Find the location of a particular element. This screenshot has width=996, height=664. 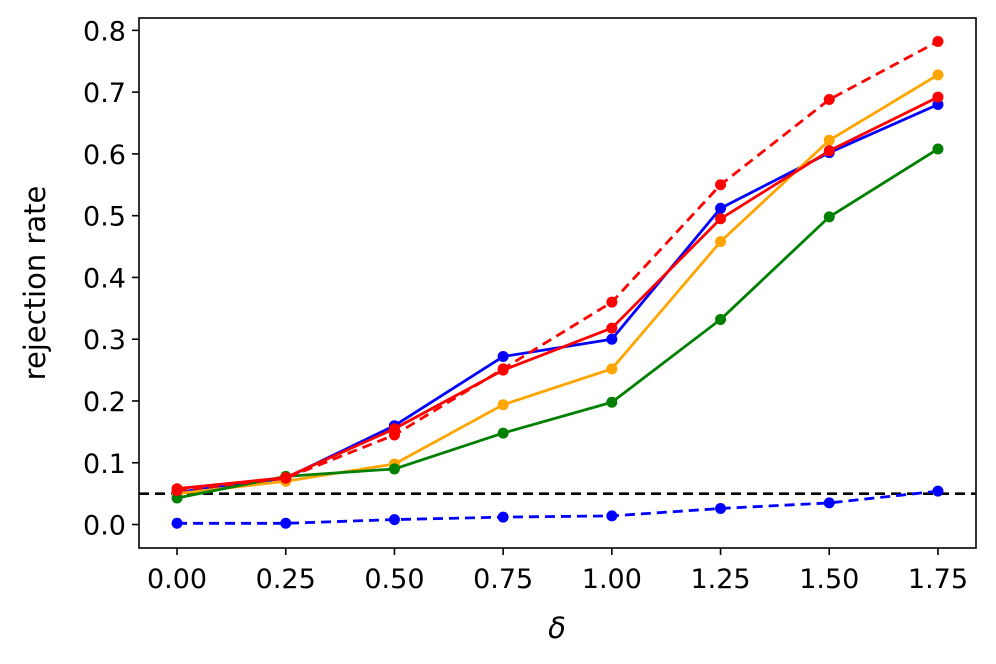

x-tick-label: 0.00 is located at coordinates (177, 579).